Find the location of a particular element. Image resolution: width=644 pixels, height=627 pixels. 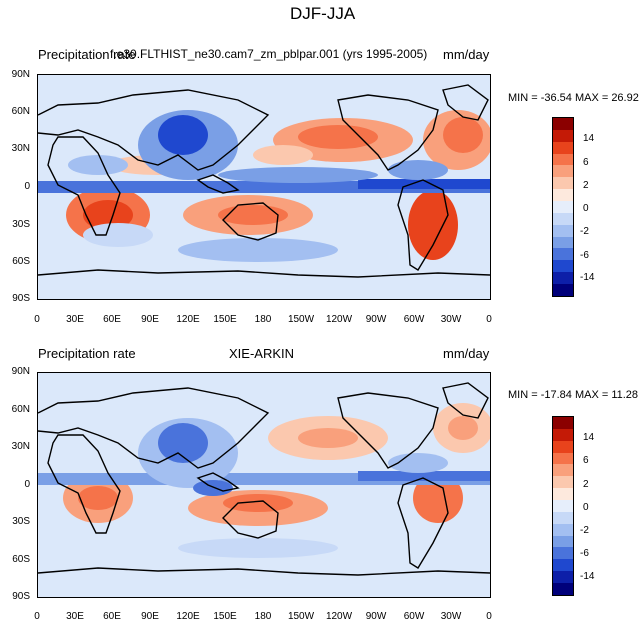

panel-bottom-left-header: Precipitation rate is located at coordinates (87, 353).